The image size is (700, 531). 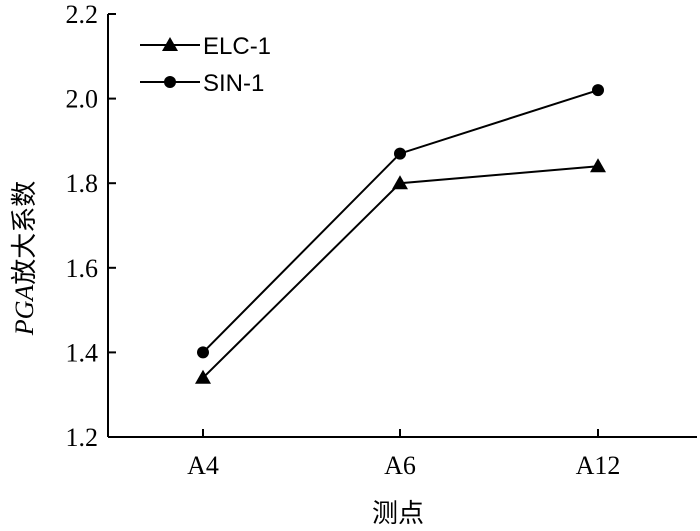 What do you see at coordinates (203, 465) in the screenshot?
I see `x-tick-label: A4` at bounding box center [203, 465].